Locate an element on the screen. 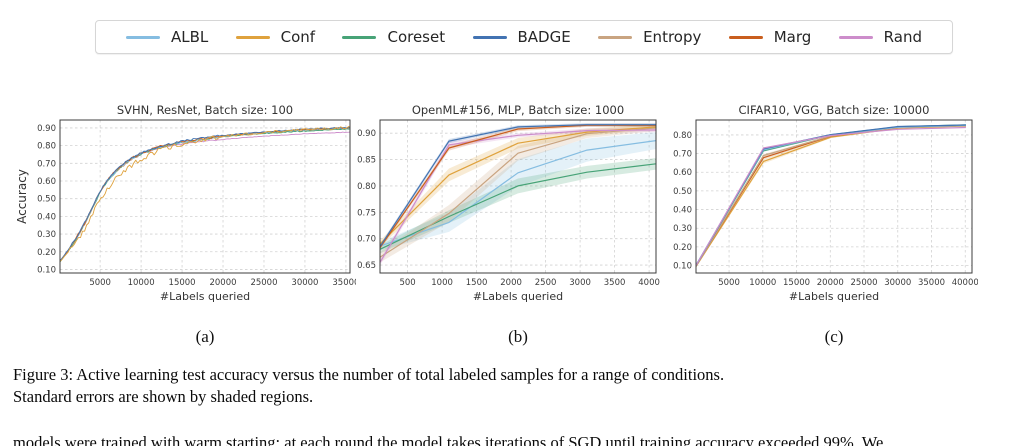 The height and width of the screenshot is (446, 1024). svg-text: 3500 is located at coordinates (615, 283).